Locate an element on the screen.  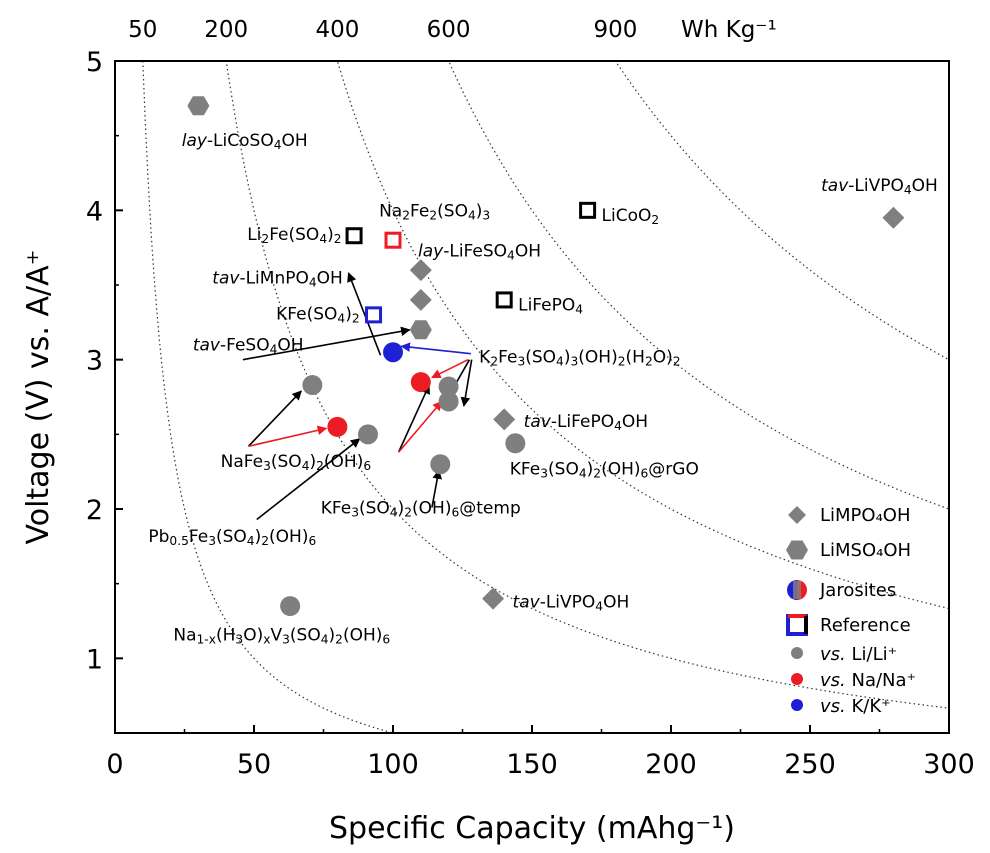
legend-entry: Reference is located at coordinates (848, 625).